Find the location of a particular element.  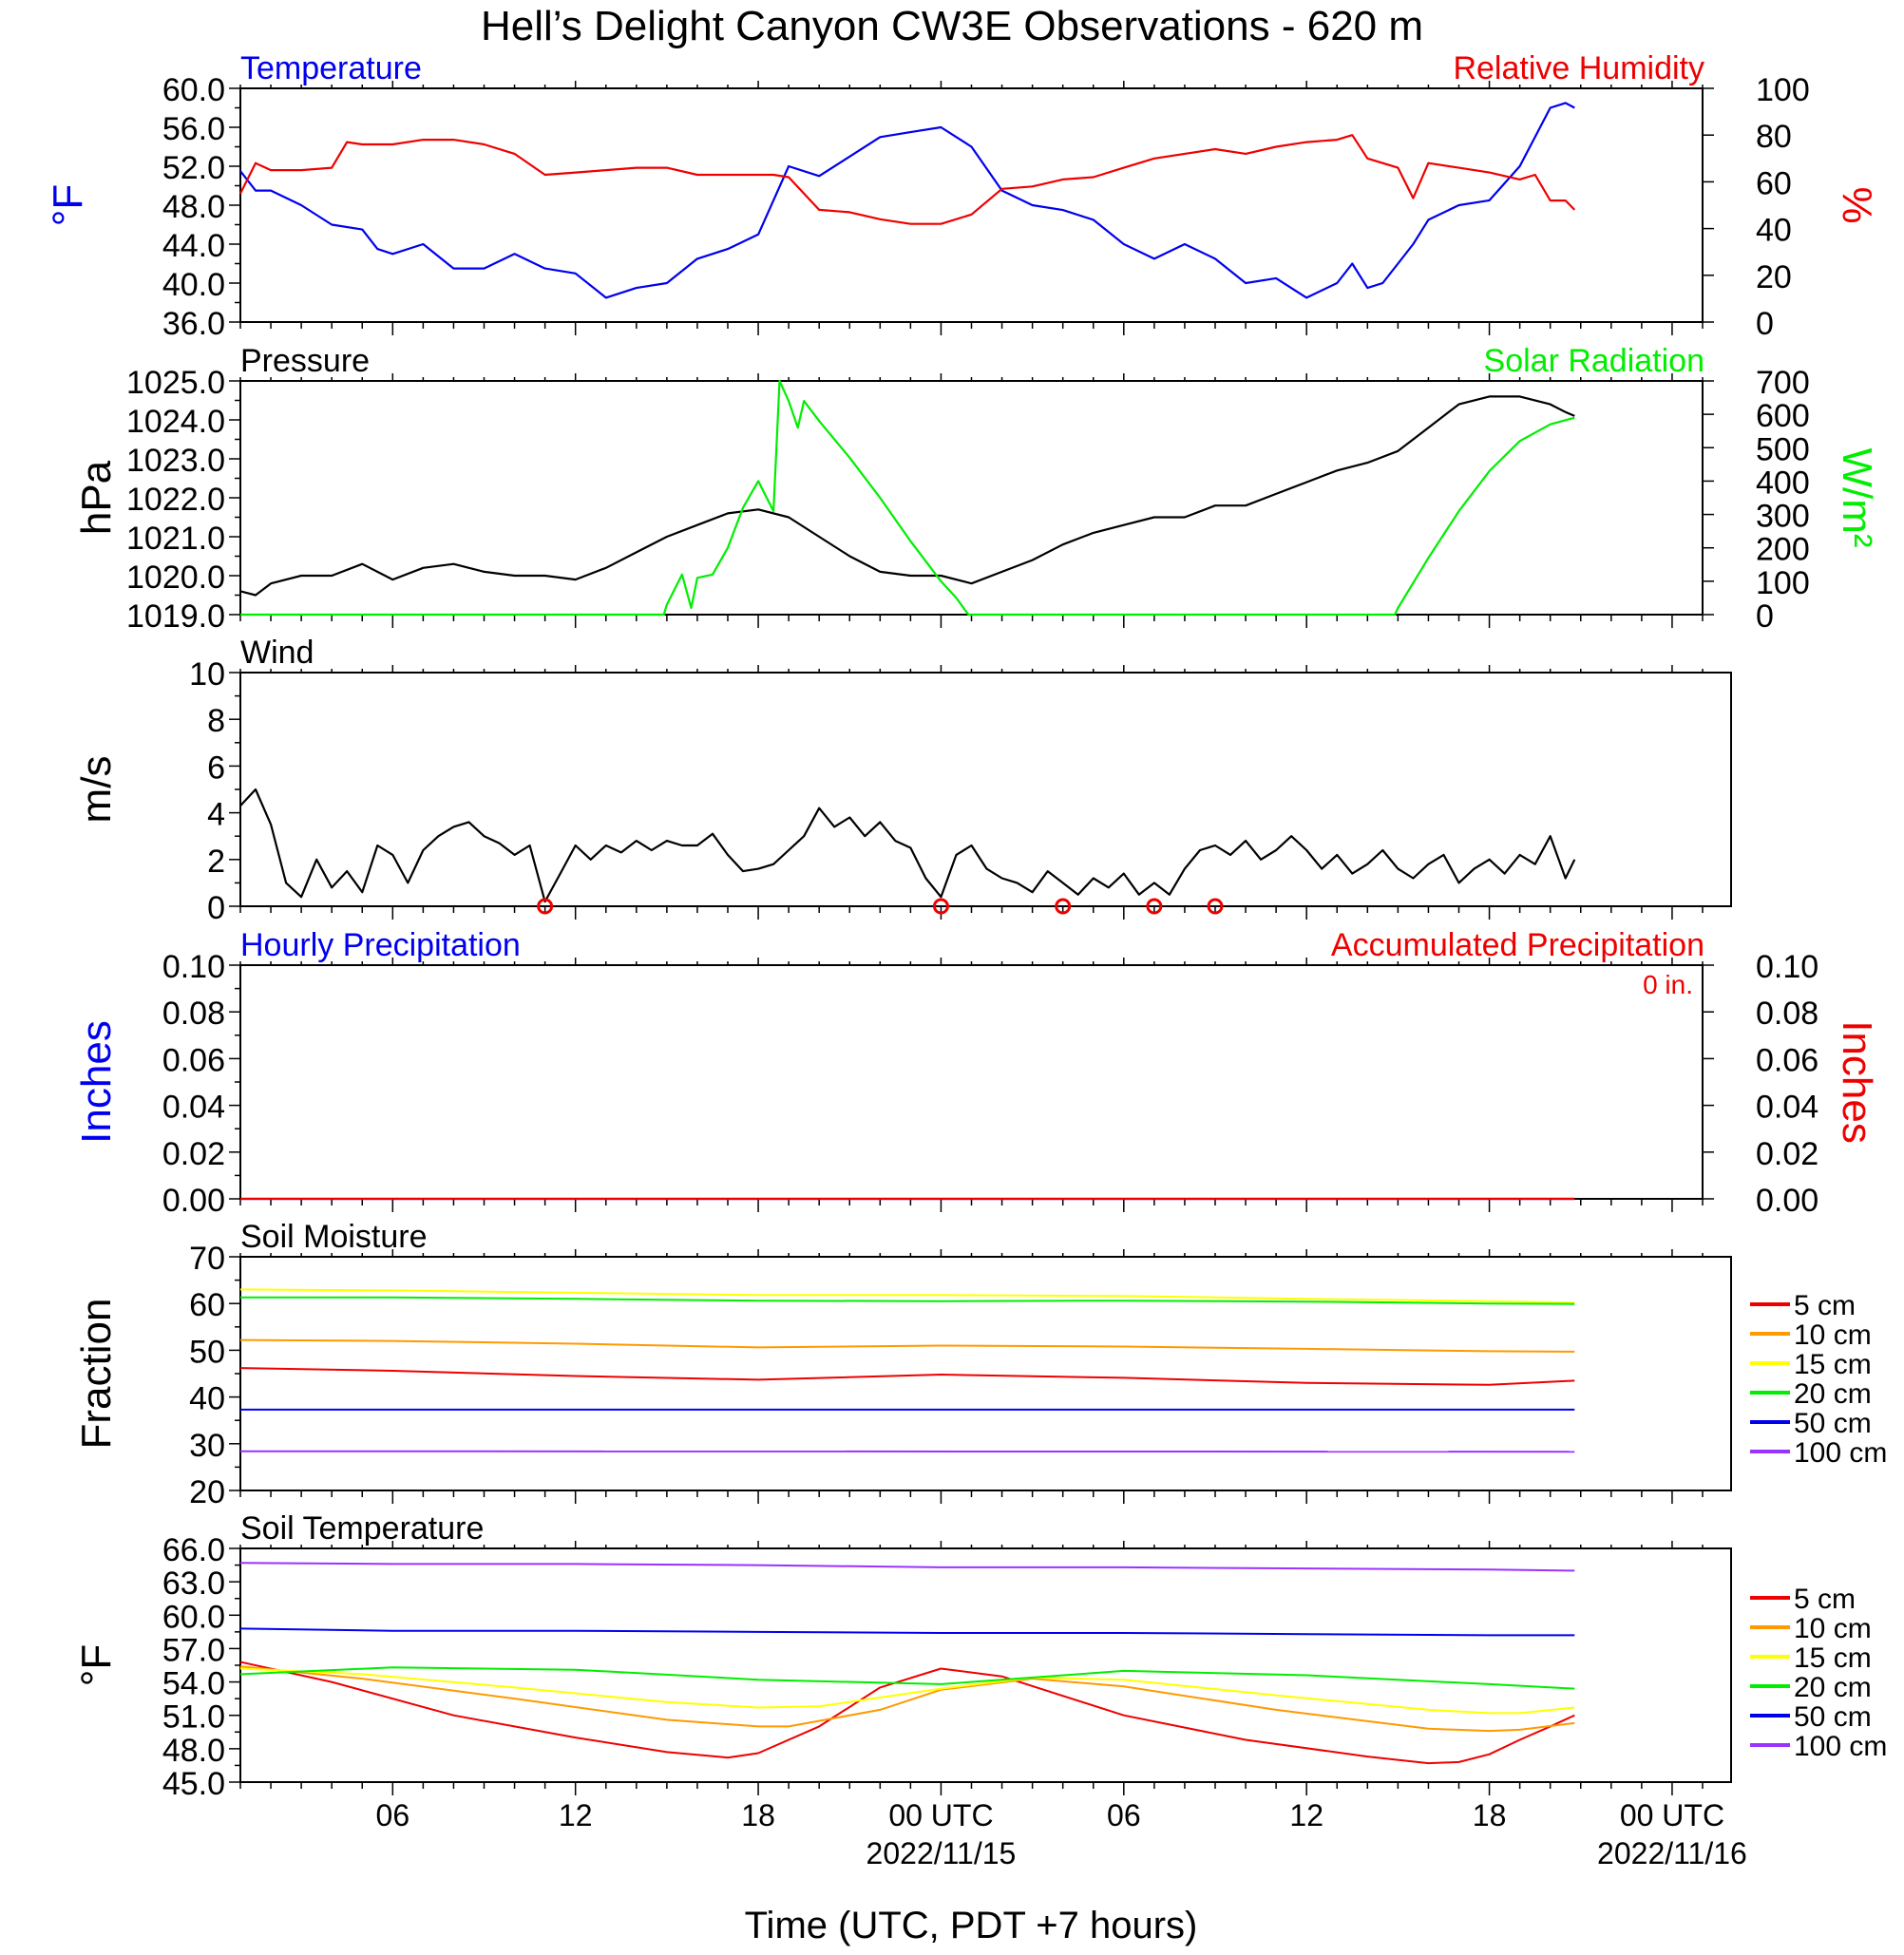

series-line-100-cm is located at coordinates (907, 1567).